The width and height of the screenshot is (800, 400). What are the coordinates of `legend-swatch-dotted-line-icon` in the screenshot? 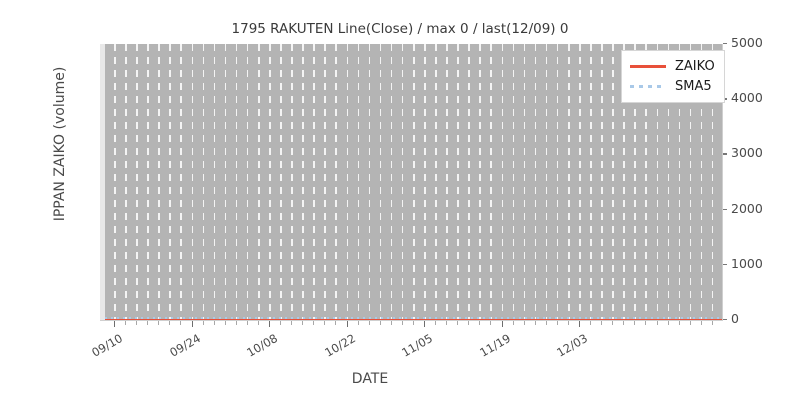 It's located at (648, 86).